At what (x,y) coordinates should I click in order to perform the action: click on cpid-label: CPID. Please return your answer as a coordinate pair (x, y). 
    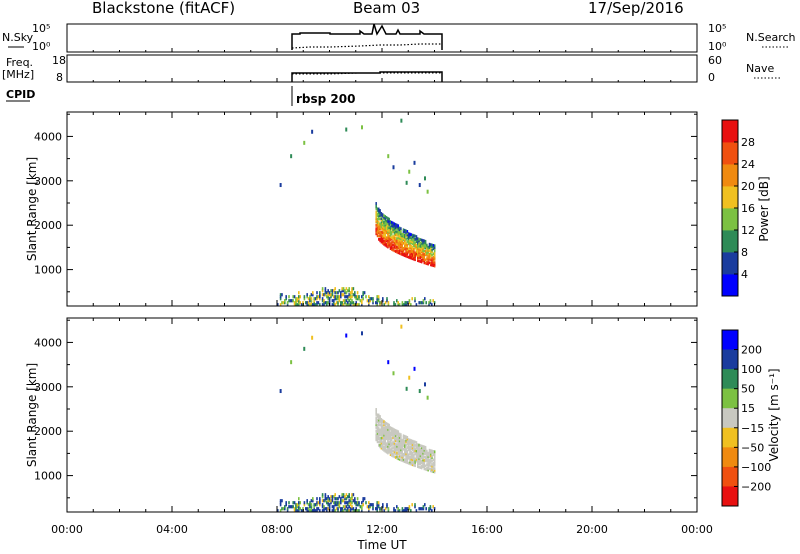
    Looking at the image, I should click on (20, 94).